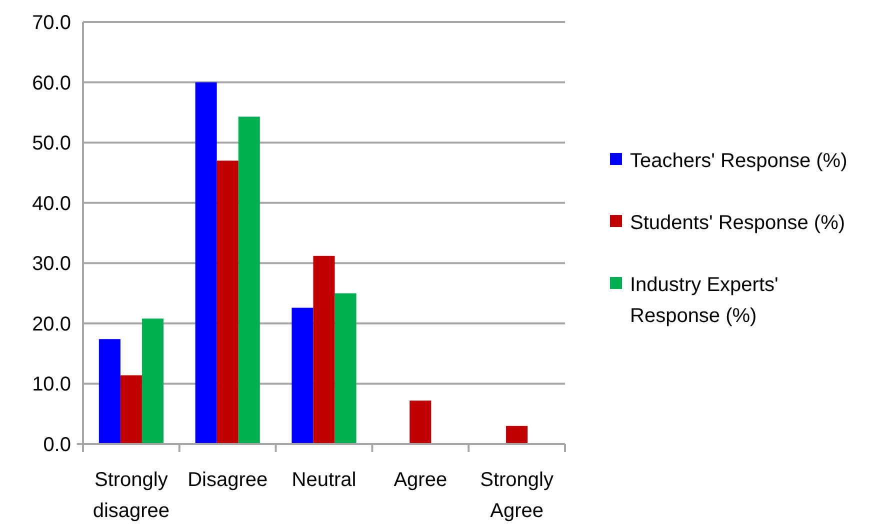 This screenshot has height=525, width=896. I want to click on legend-label: Industry Experts' Response (%), so click(704, 300).